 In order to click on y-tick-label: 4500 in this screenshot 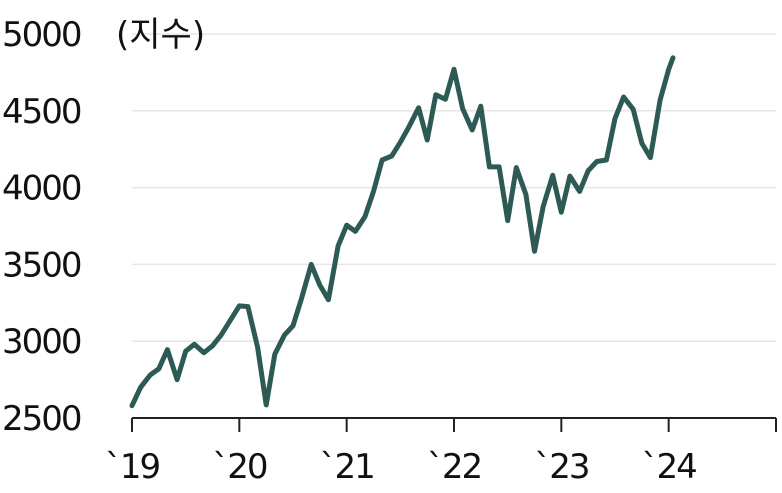, I will do `click(41, 112)`.